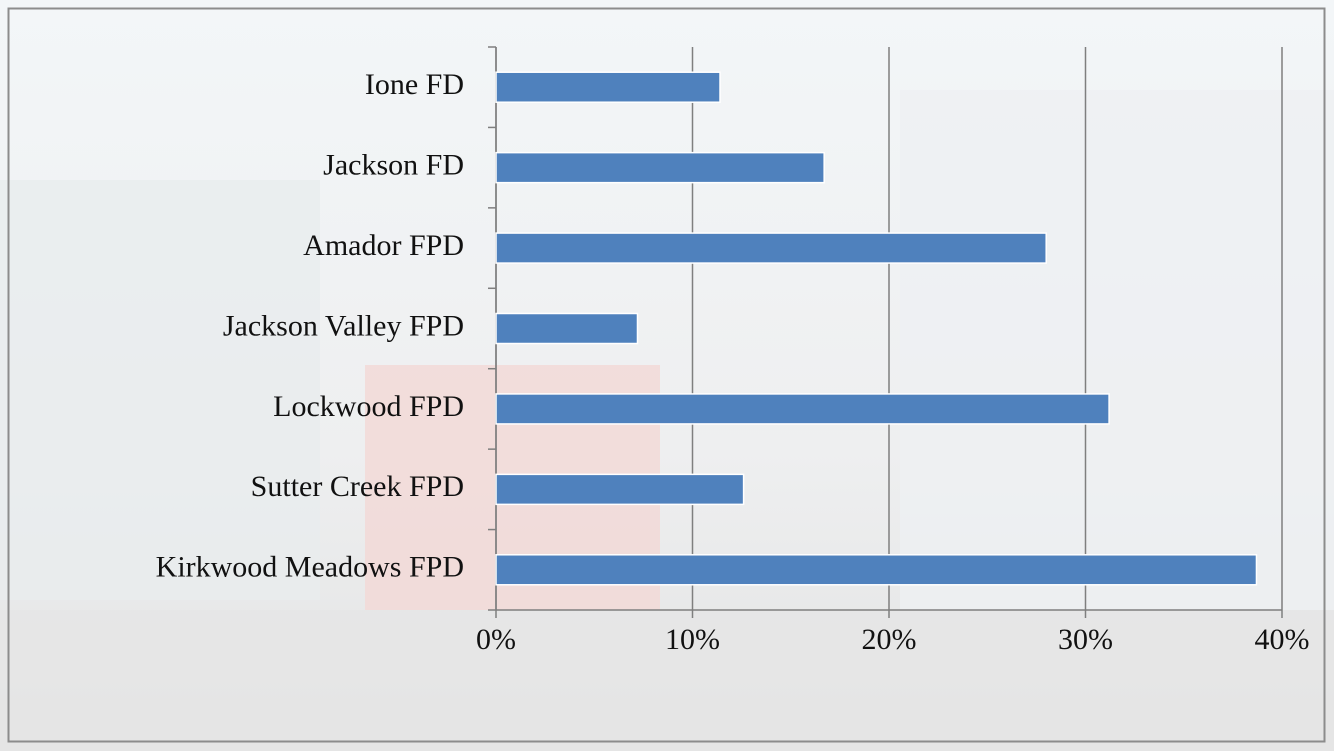 This screenshot has width=1334, height=751. Describe the element at coordinates (160, 390) in the screenshot. I see `building-left` at that location.